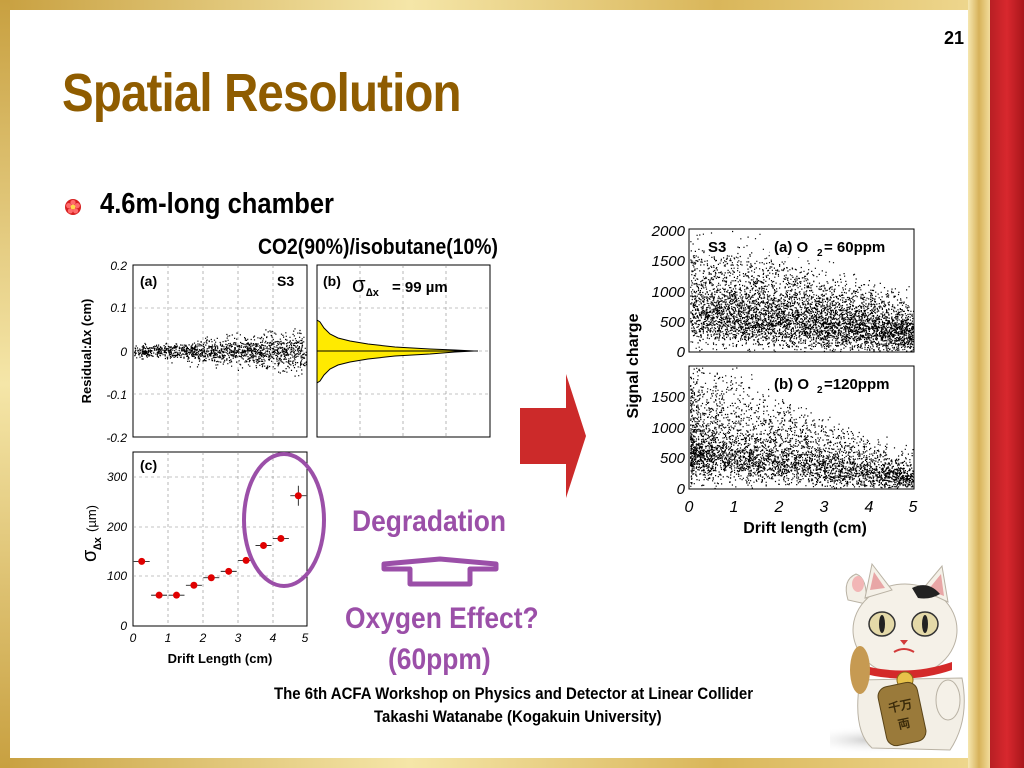 Image resolution: width=1024 pixels, height=768 pixels. I want to click on right-a-run: S3, so click(717, 247).